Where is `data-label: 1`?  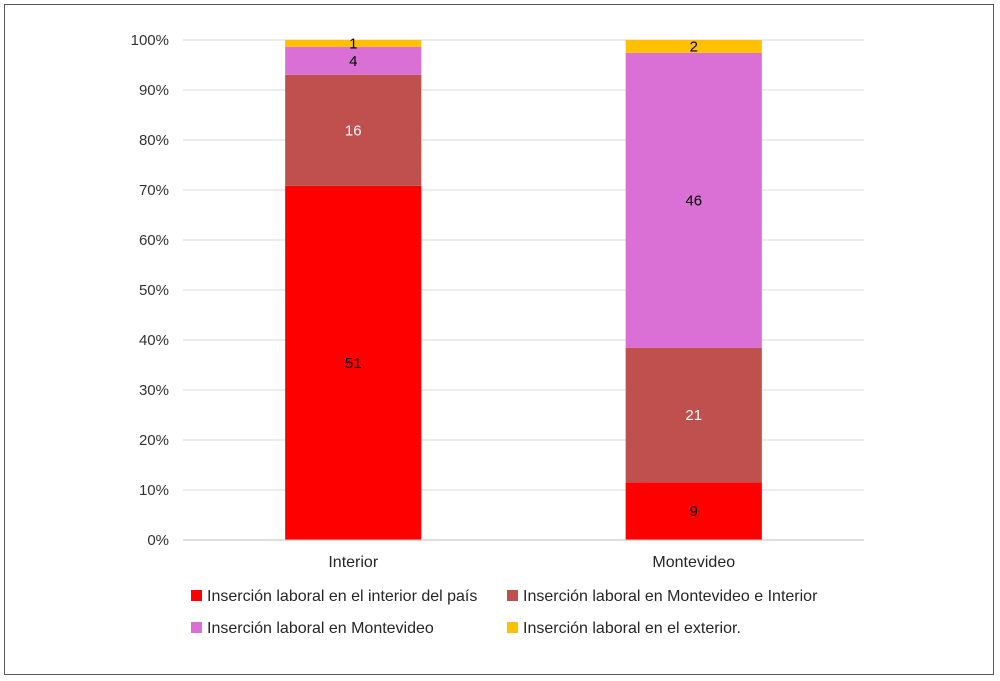 data-label: 1 is located at coordinates (353, 43).